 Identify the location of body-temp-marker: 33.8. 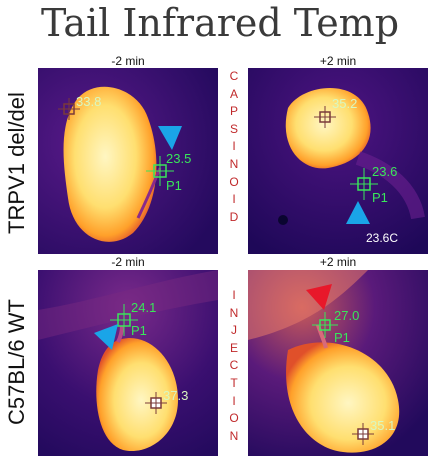
(79, 107).